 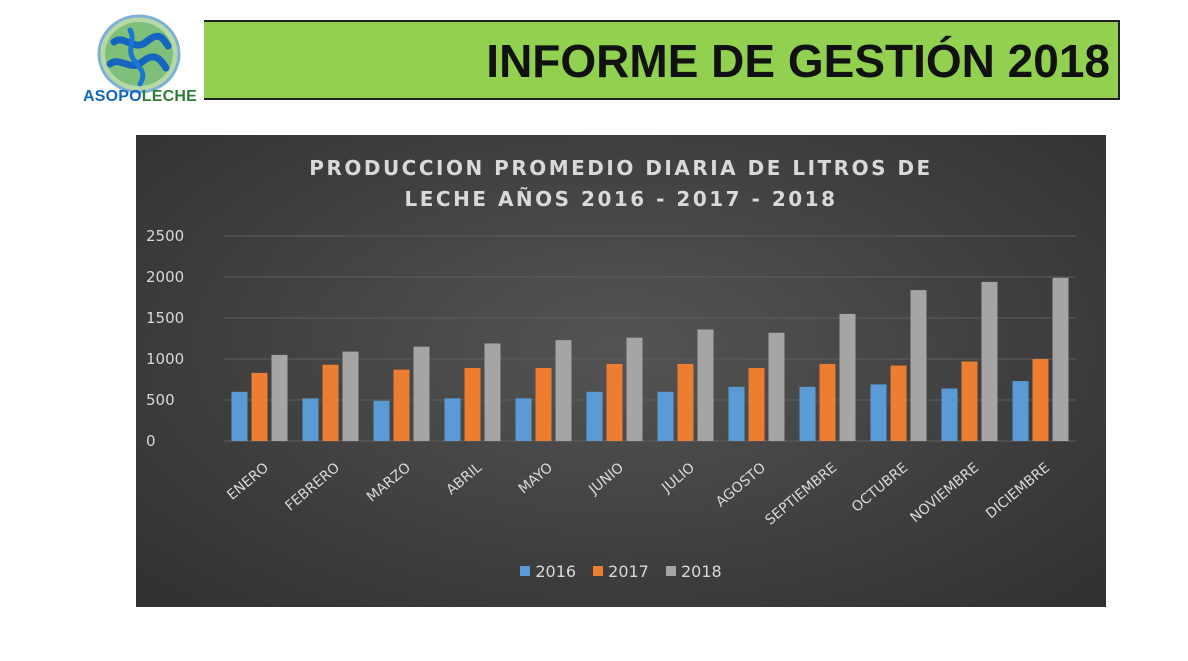 I want to click on bar-2016-octubre, so click(x=878, y=412).